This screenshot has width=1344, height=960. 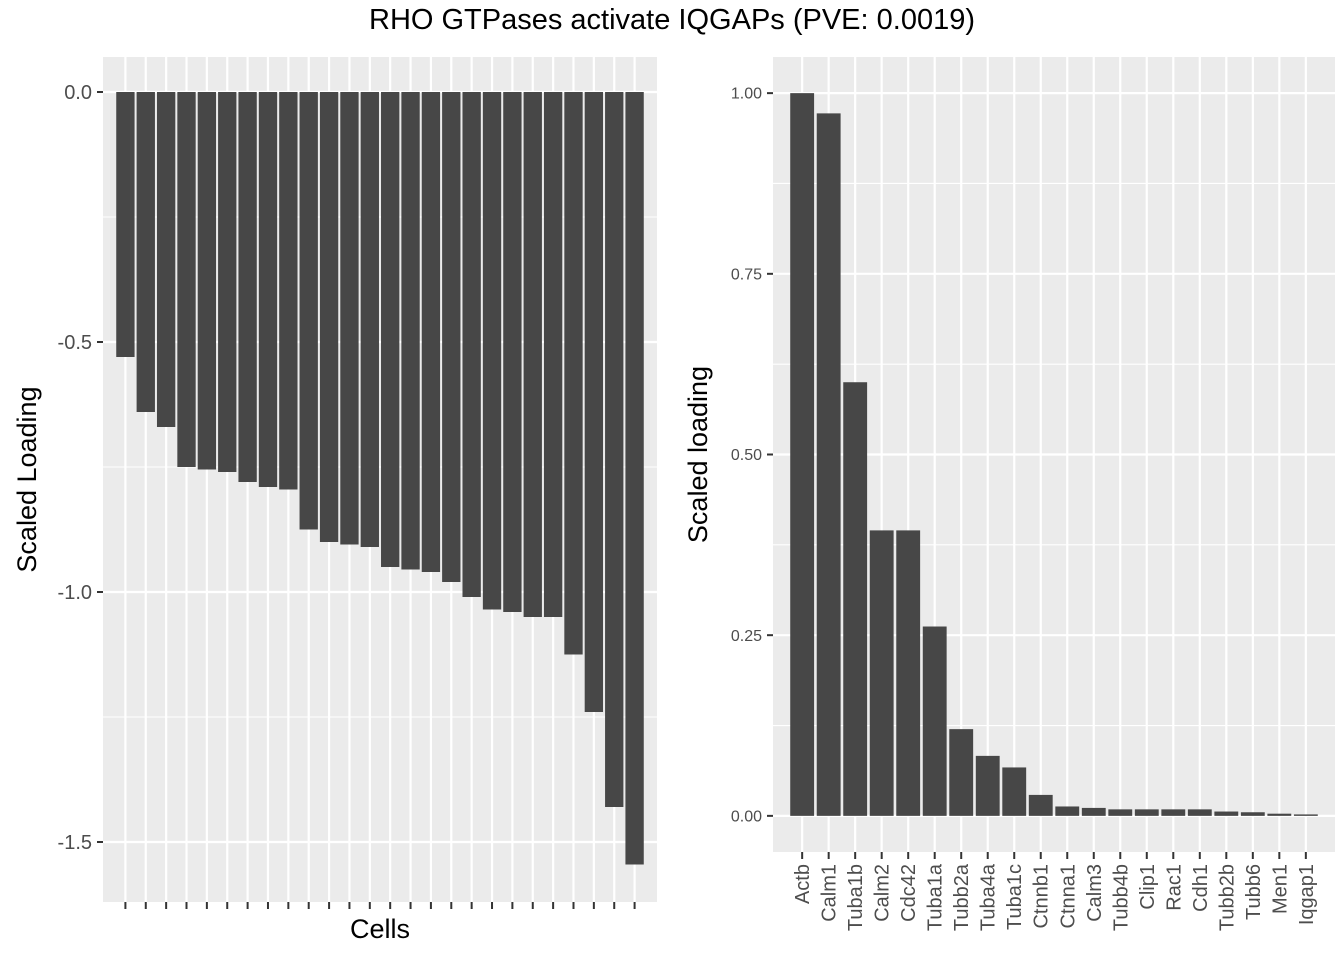 I want to click on x-tick-label: Tuba1b, so click(x=856, y=897).